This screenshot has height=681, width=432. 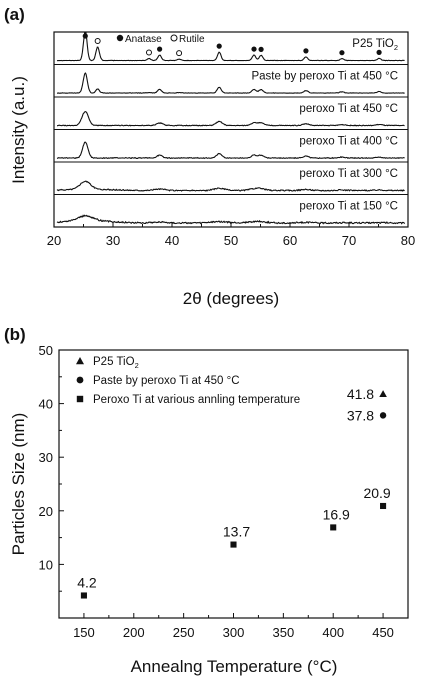 What do you see at coordinates (134, 632) in the screenshot?
I see `x-tick-label: 200` at bounding box center [134, 632].